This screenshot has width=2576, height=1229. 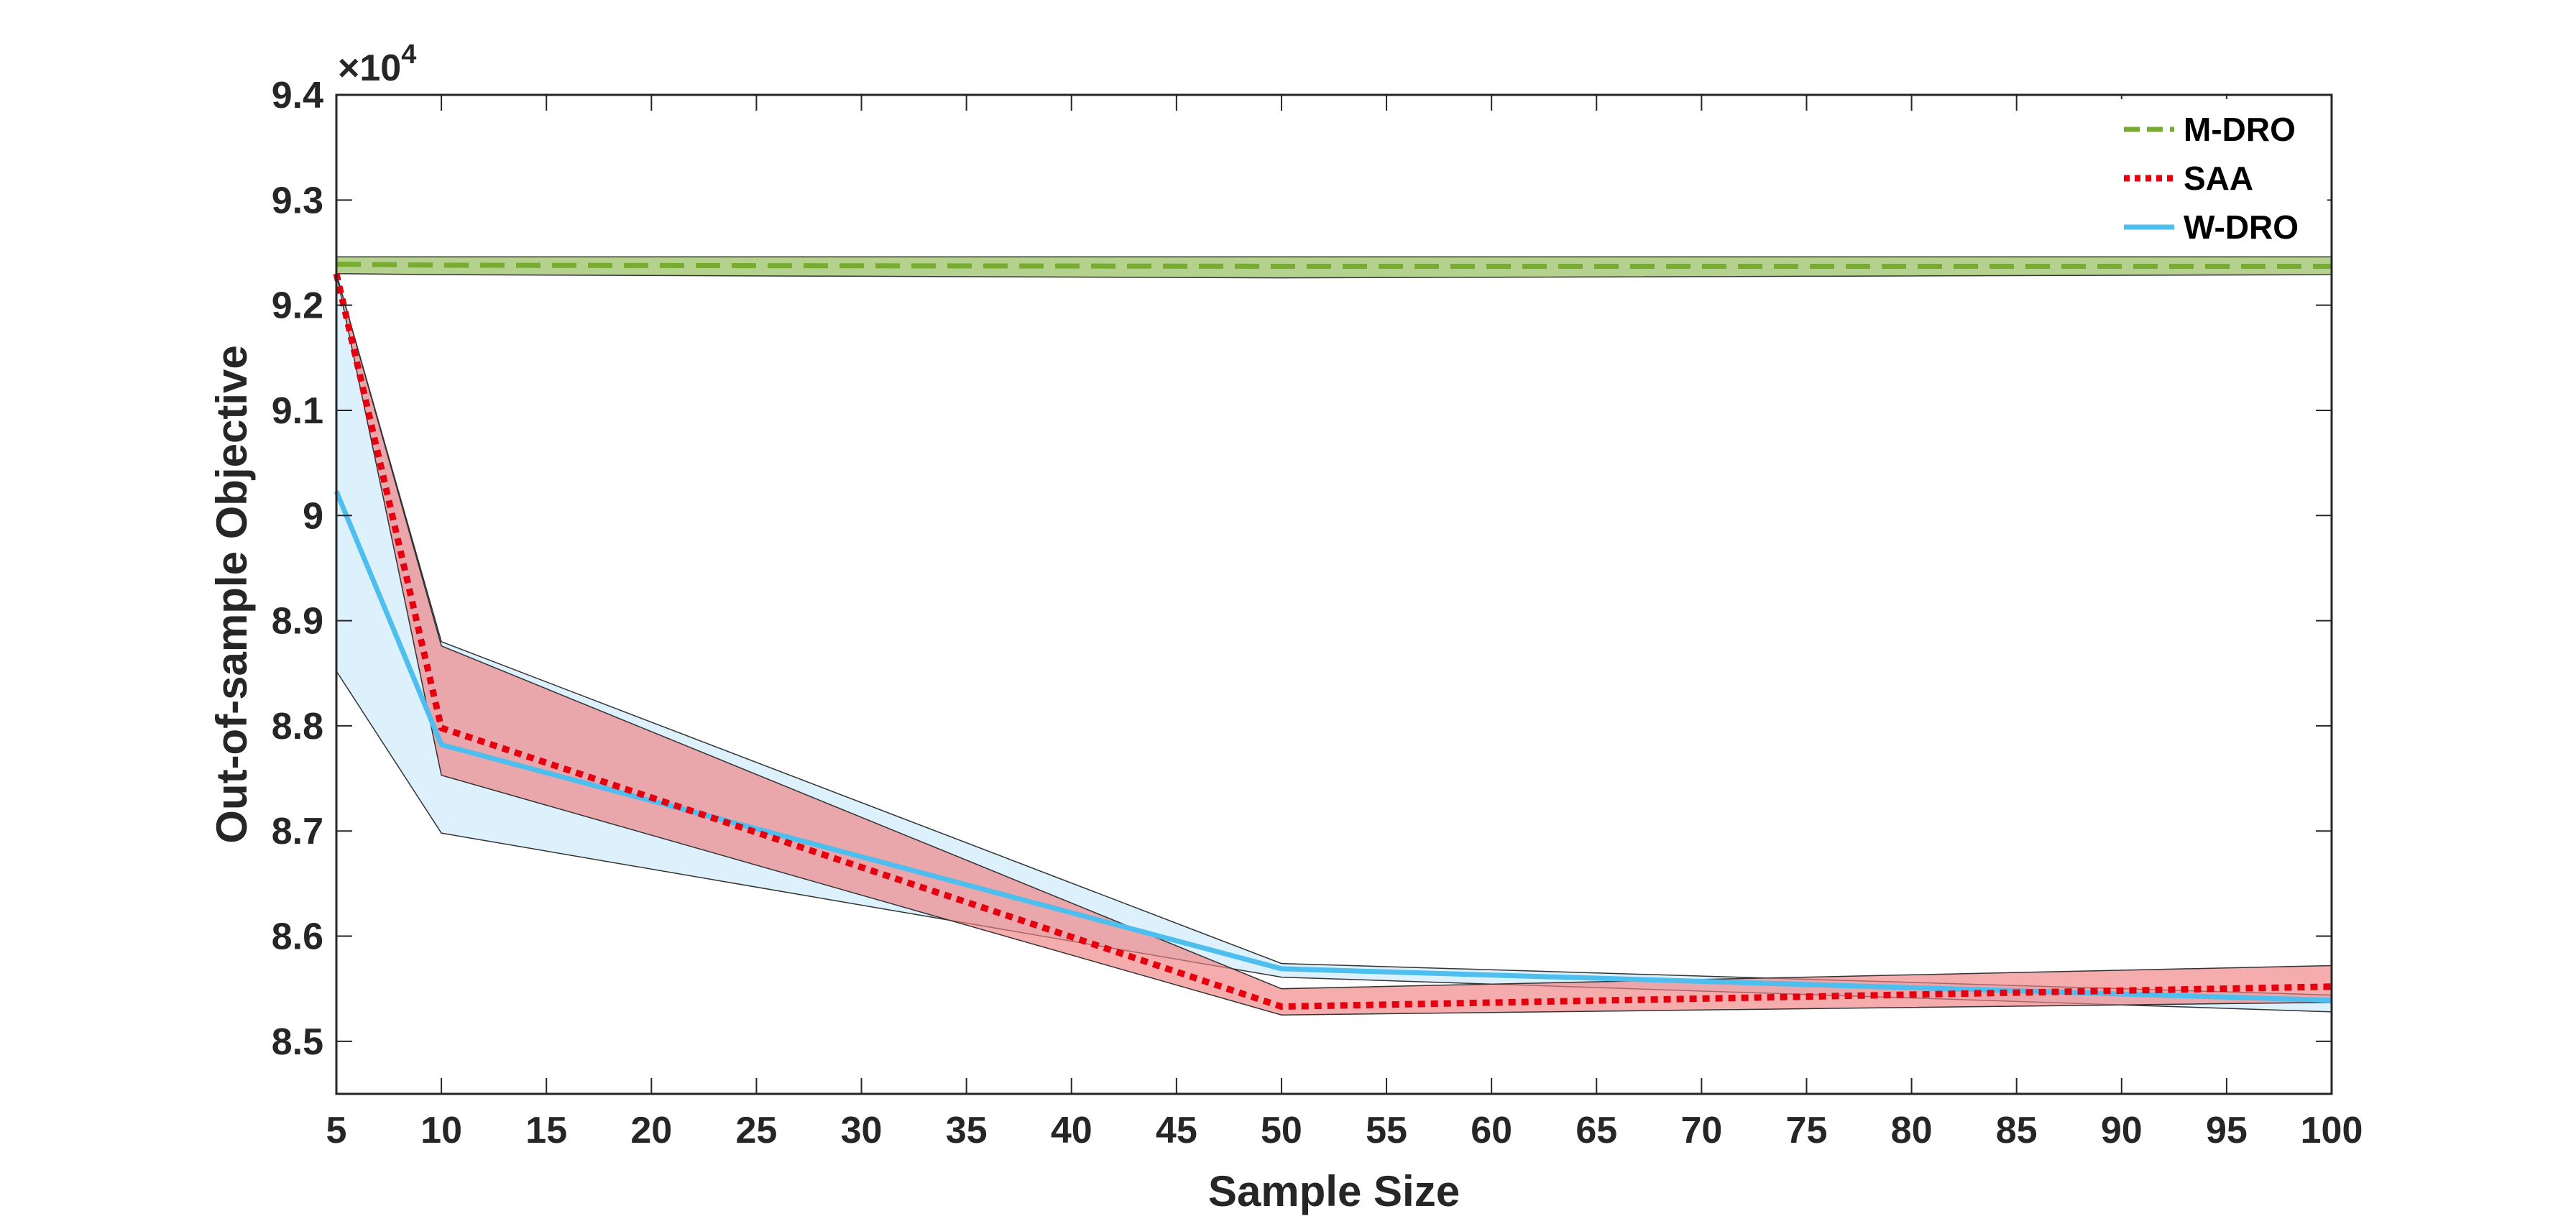 I want to click on line-m-dro, so click(x=1334, y=265).